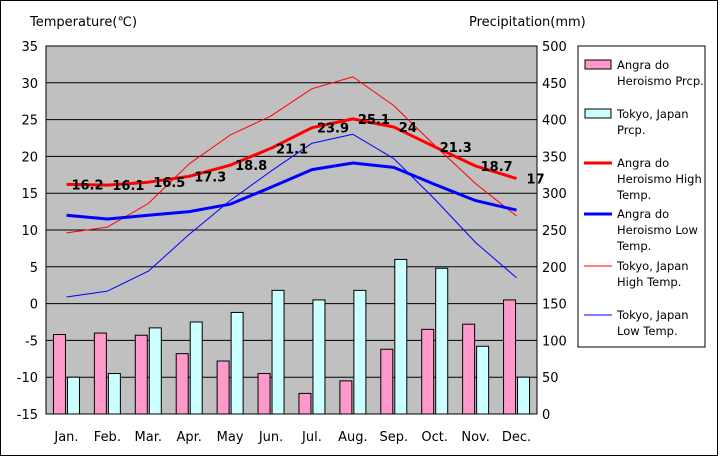 This screenshot has height=460, width=720. What do you see at coordinates (546, 415) in the screenshot?
I see `right-tick-label: 0` at bounding box center [546, 415].